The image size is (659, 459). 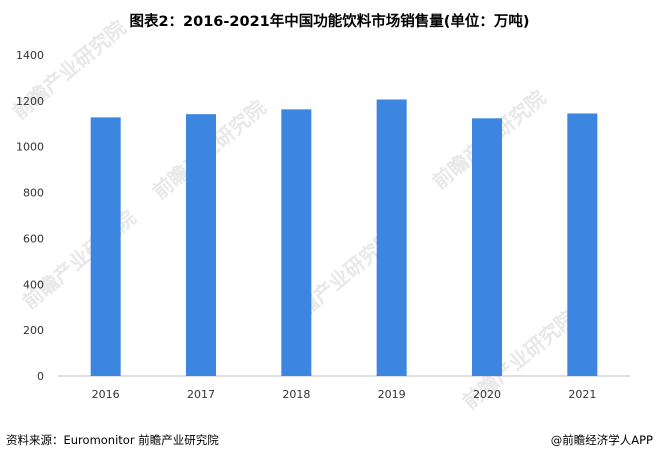 What do you see at coordinates (33, 238) in the screenshot?
I see `y-tick-label: 600` at bounding box center [33, 238].